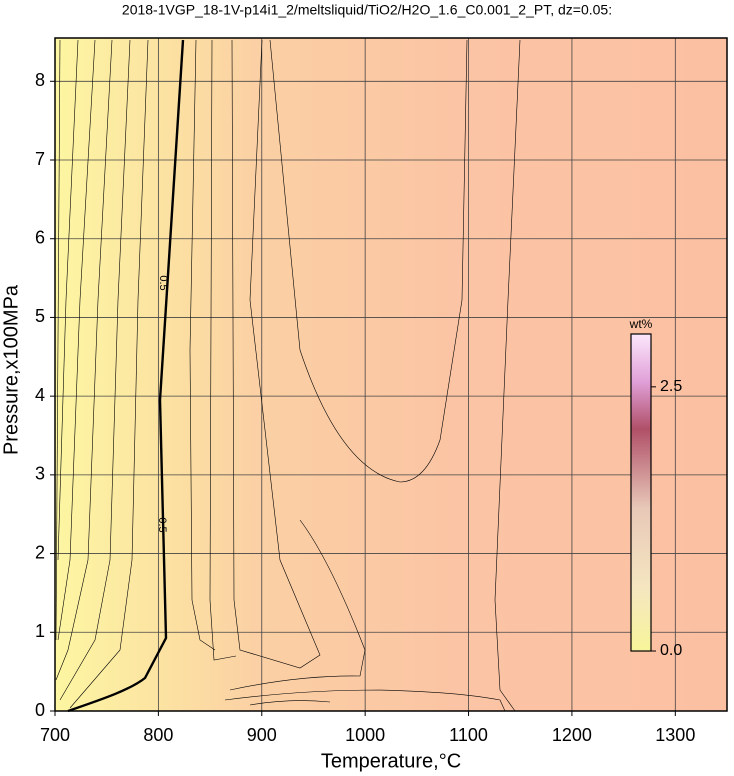 The height and width of the screenshot is (776, 734). Describe the element at coordinates (40, 316) in the screenshot. I see `y-tick-label: 5` at that location.